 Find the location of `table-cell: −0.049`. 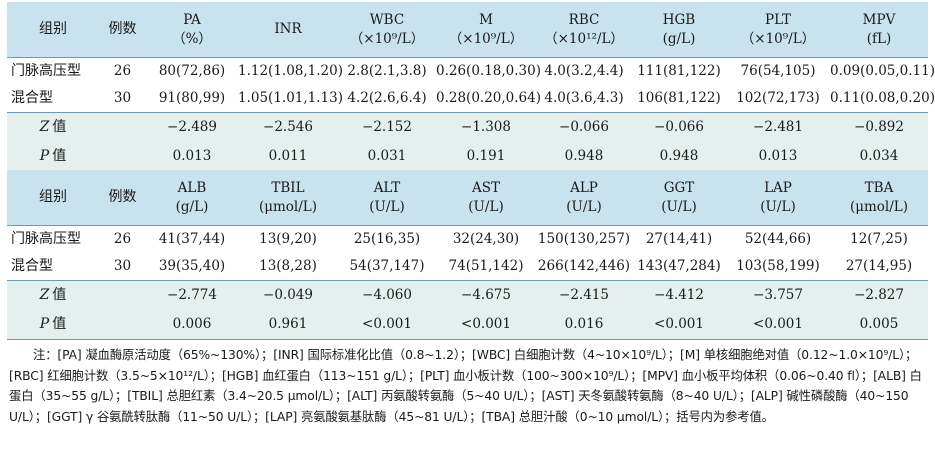

table-cell: −0.049 is located at coordinates (288, 295).